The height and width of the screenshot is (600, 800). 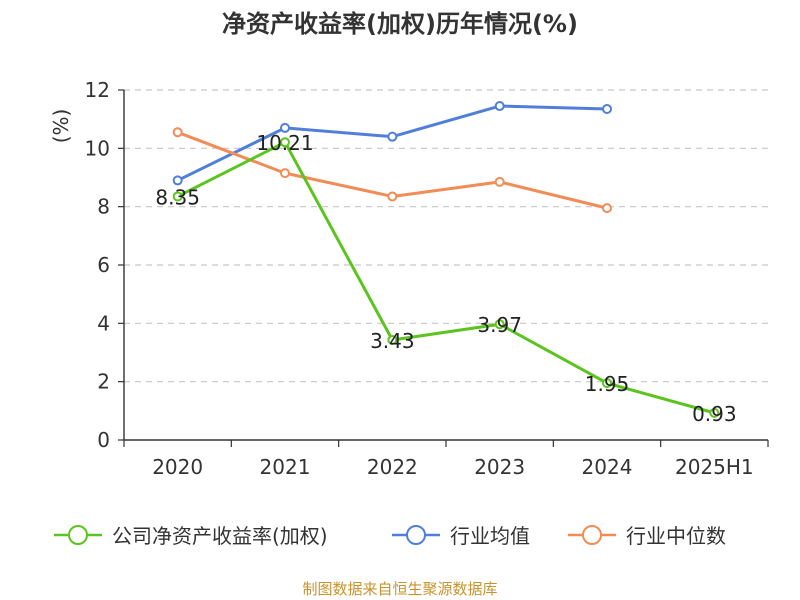 I want to click on data-label: 3.97, so click(x=499, y=325).